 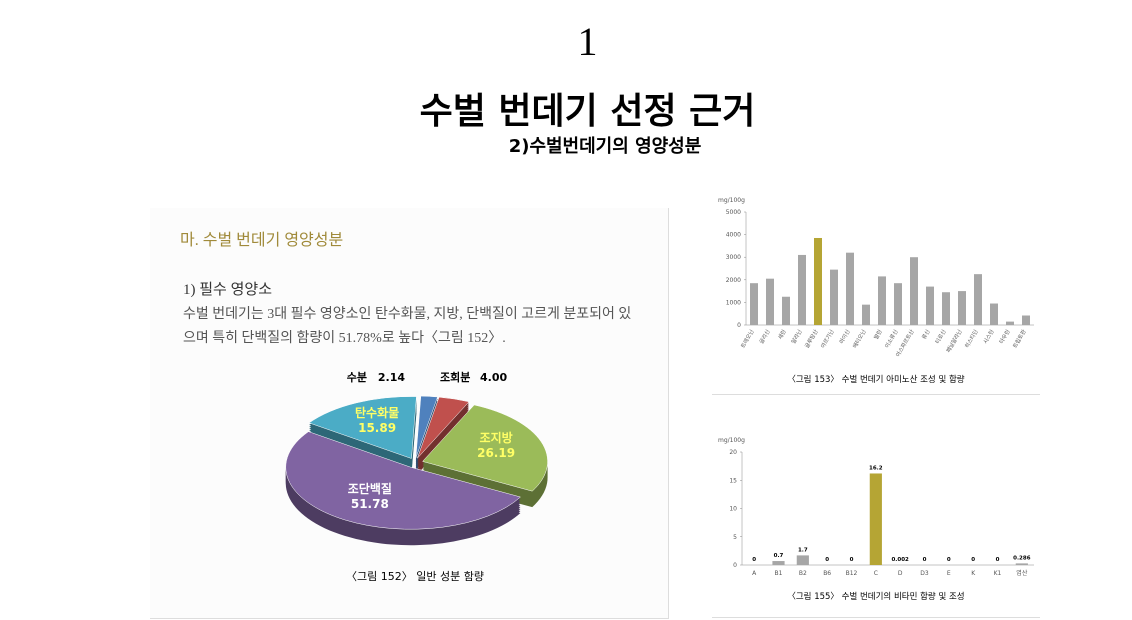 What do you see at coordinates (377, 412) in the screenshot?
I see `pie-label: 탄수화물` at bounding box center [377, 412].